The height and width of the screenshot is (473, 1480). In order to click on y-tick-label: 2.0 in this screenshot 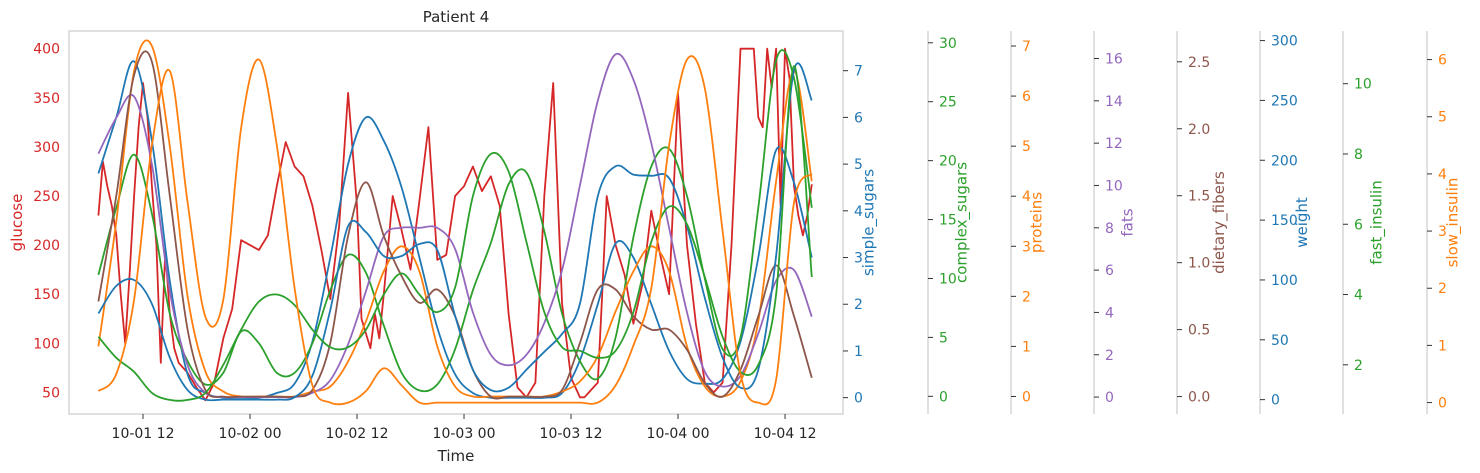, I will do `click(1199, 130)`.